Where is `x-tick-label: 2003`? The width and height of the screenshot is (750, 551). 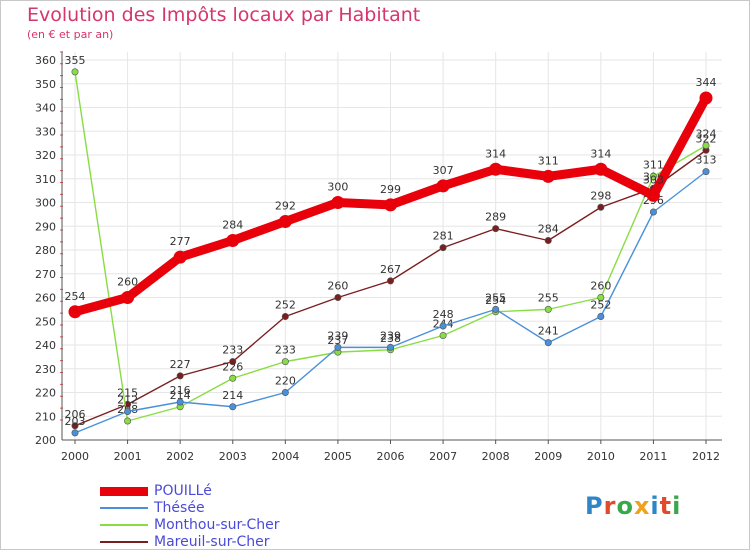 x-tick-label: 2003 is located at coordinates (233, 456).